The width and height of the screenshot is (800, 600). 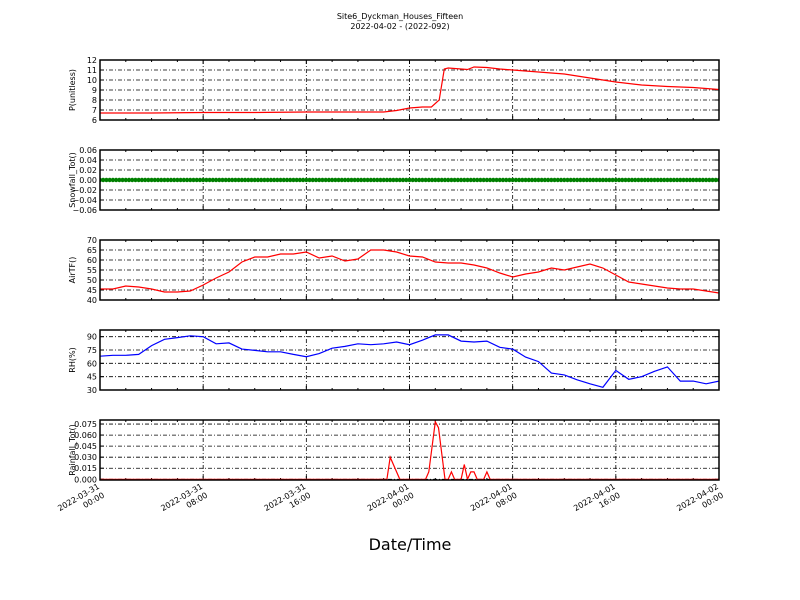 I want to click on series-line, so click(x=409, y=361).